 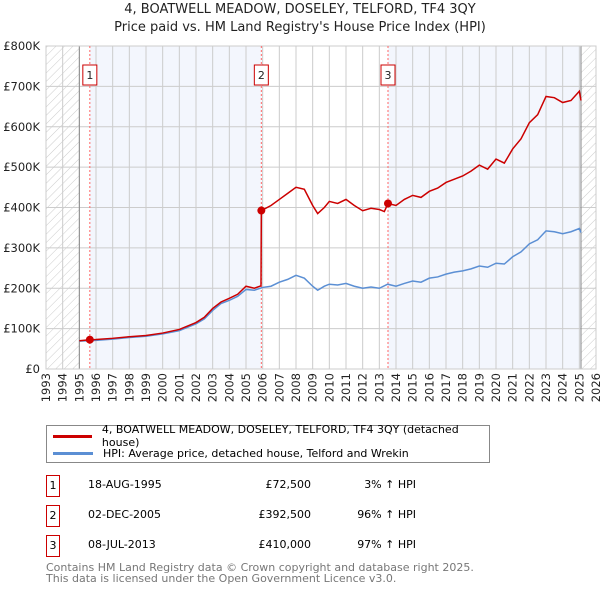 What do you see at coordinates (21, 127) in the screenshot?
I see `y-tick-label: £600K` at bounding box center [21, 127].